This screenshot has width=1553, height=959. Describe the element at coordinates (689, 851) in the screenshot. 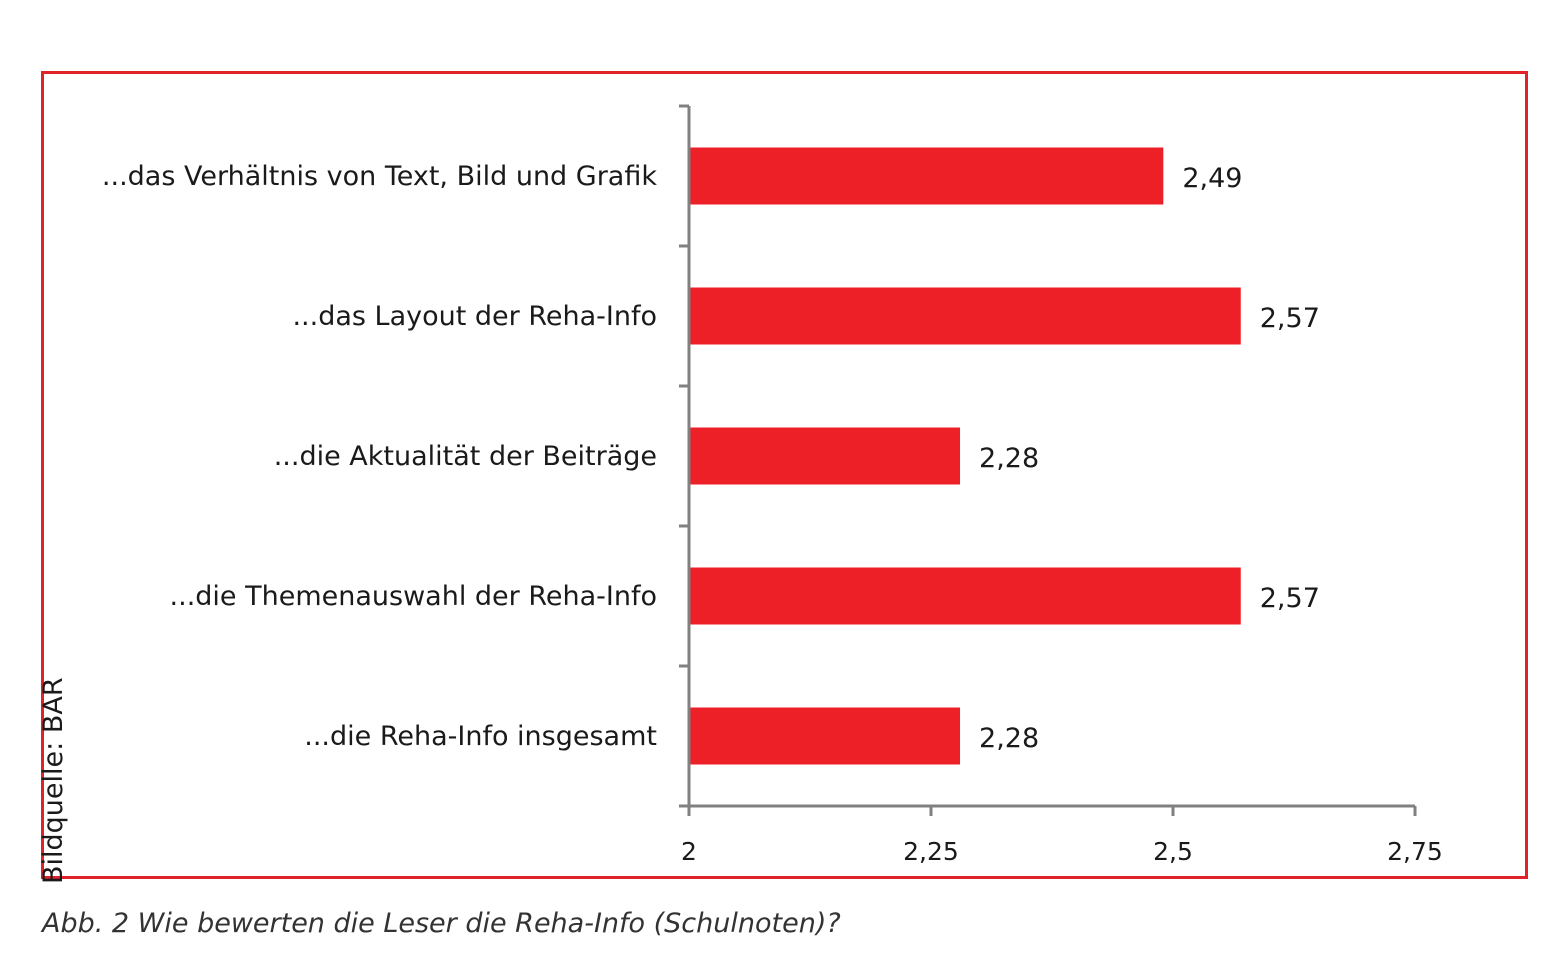

I see `x-tick-label-1: 2` at that location.